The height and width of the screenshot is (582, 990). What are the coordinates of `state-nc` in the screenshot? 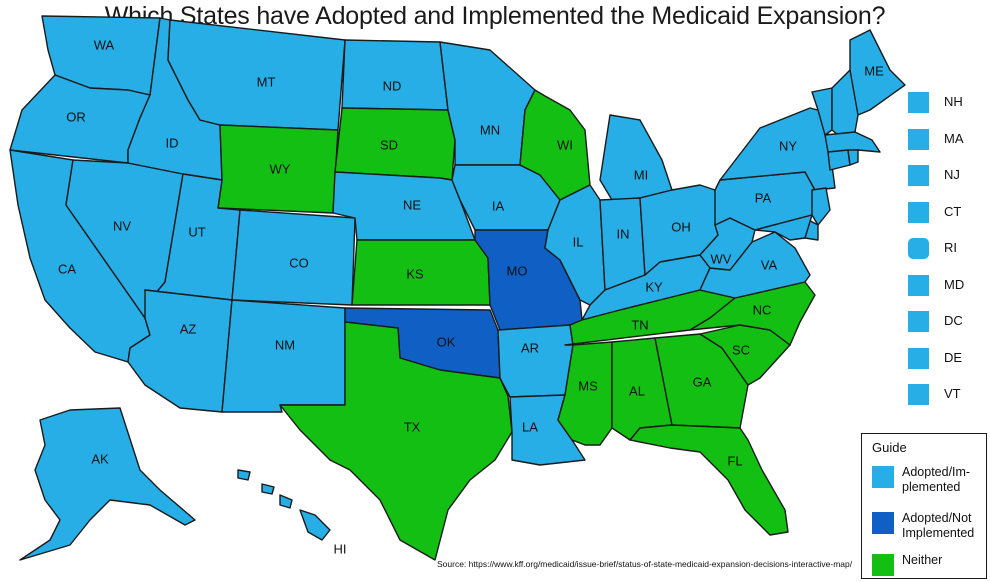 It's located at (752, 313).